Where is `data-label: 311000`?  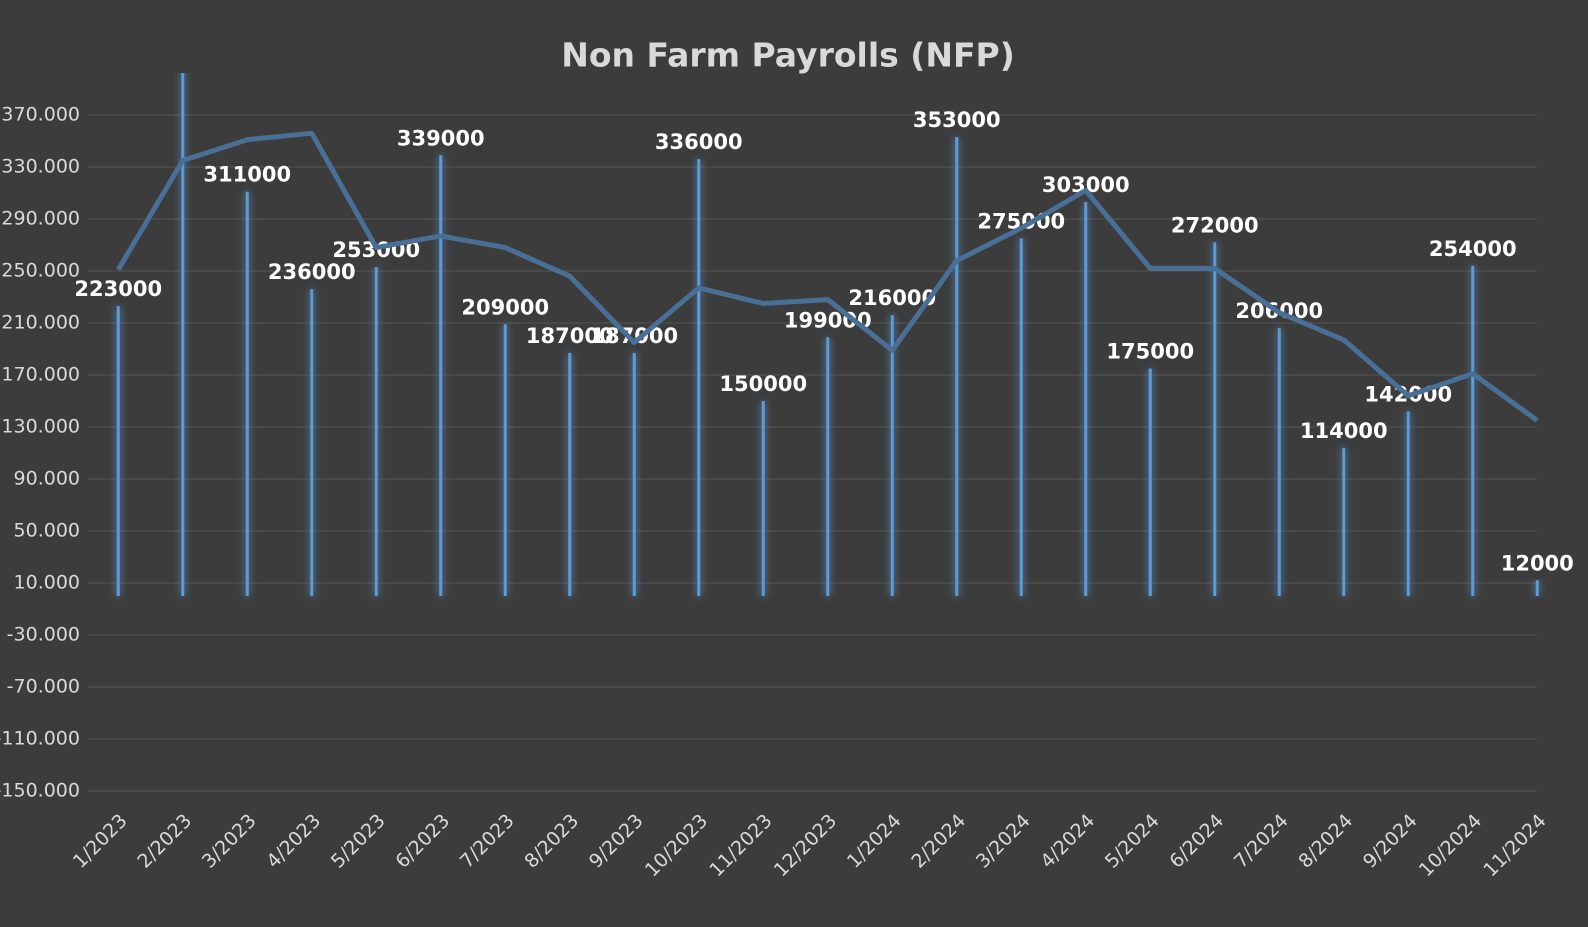 data-label: 311000 is located at coordinates (247, 175).